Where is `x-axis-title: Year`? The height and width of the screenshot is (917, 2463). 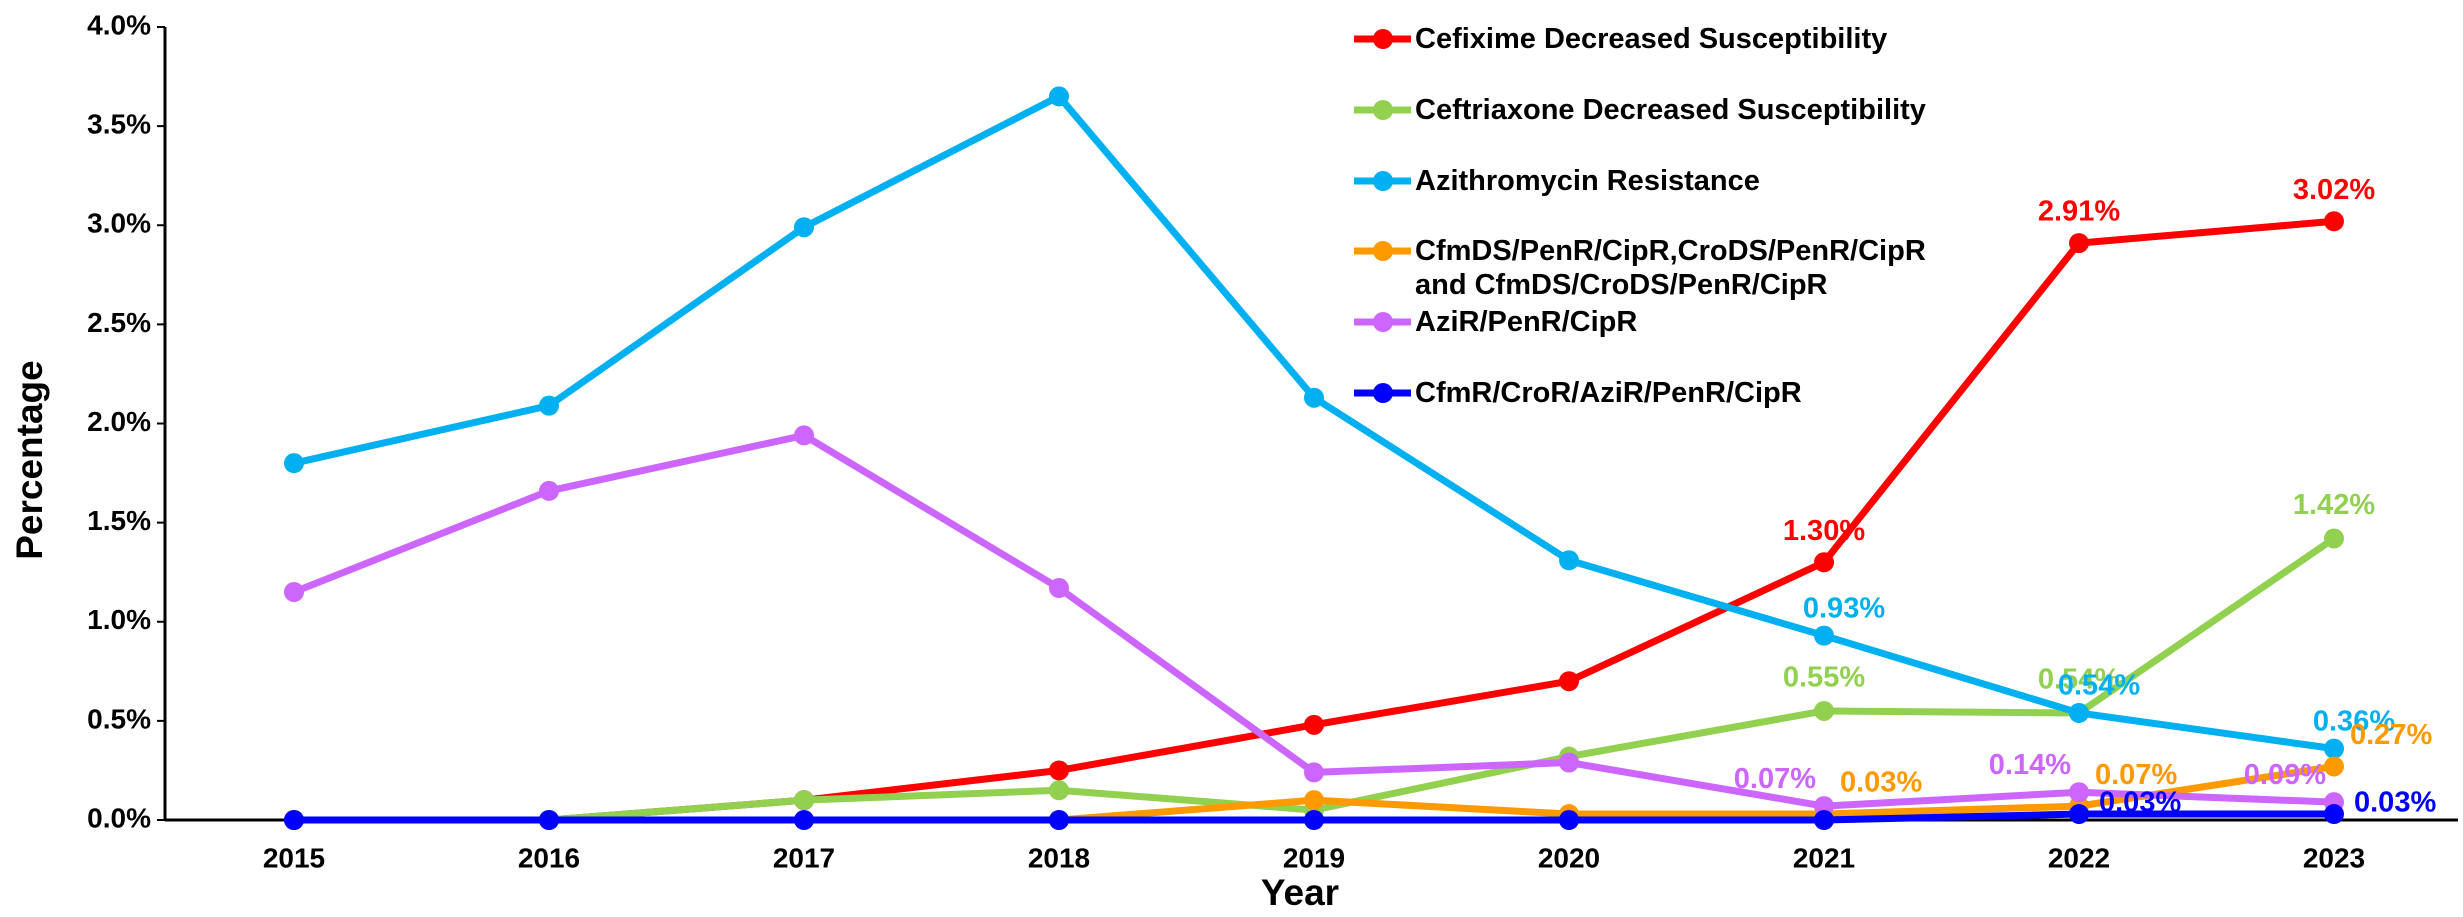
x-axis-title: Year is located at coordinates (1300, 892).